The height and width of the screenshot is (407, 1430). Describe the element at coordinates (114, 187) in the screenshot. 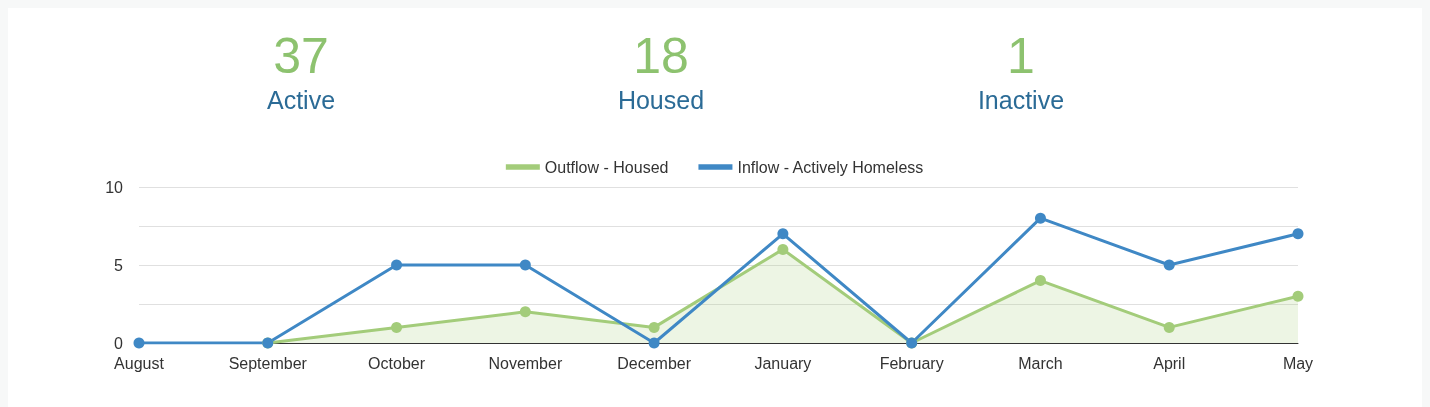

I see `y-tick-label: 10` at that location.